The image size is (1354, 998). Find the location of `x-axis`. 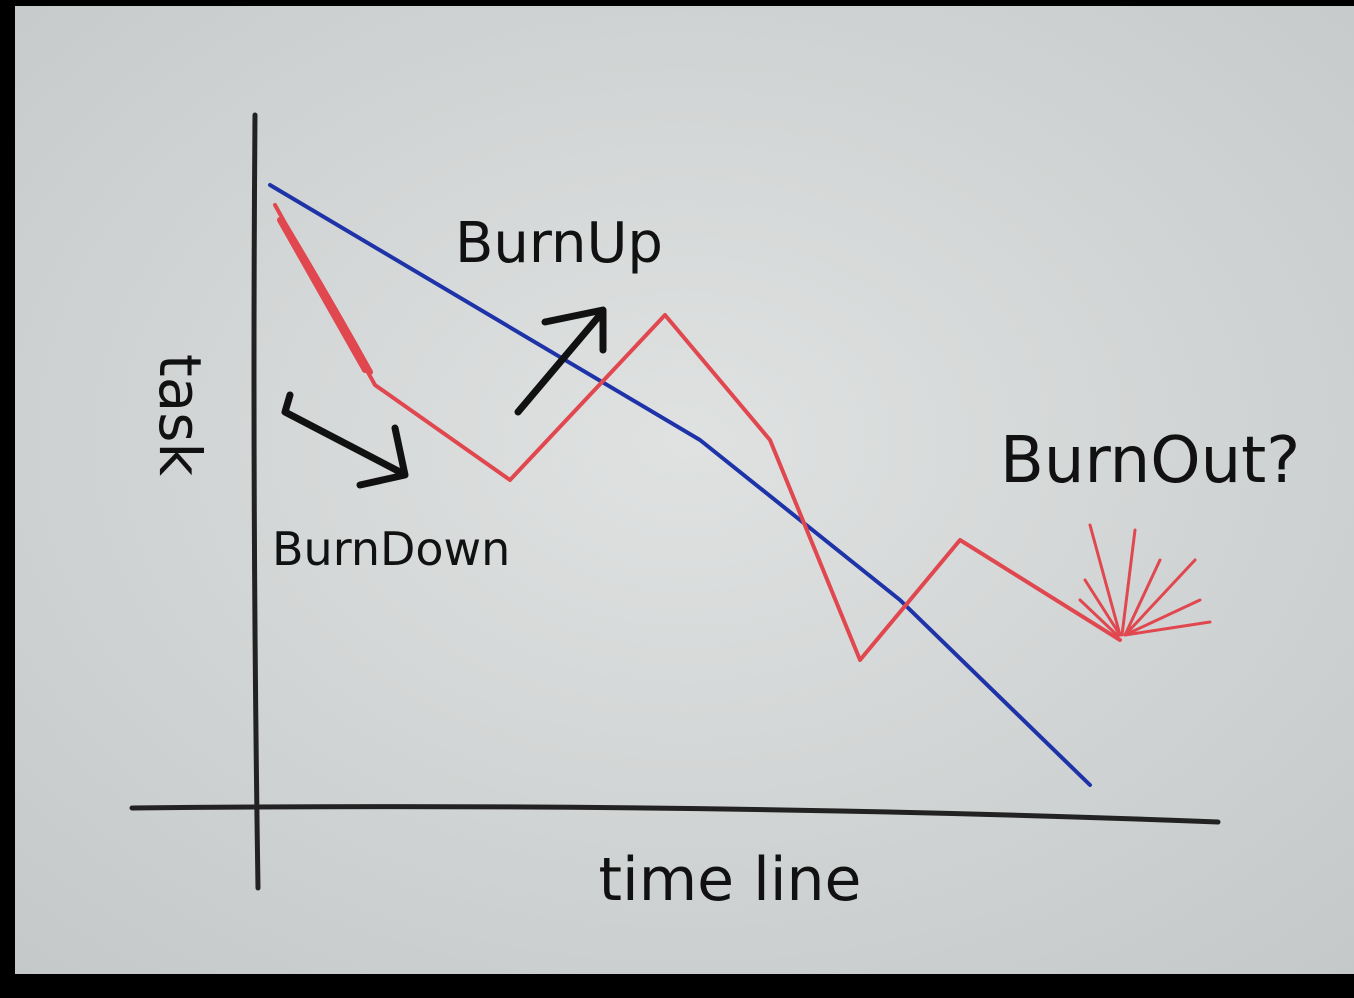

x-axis is located at coordinates (675, 814).